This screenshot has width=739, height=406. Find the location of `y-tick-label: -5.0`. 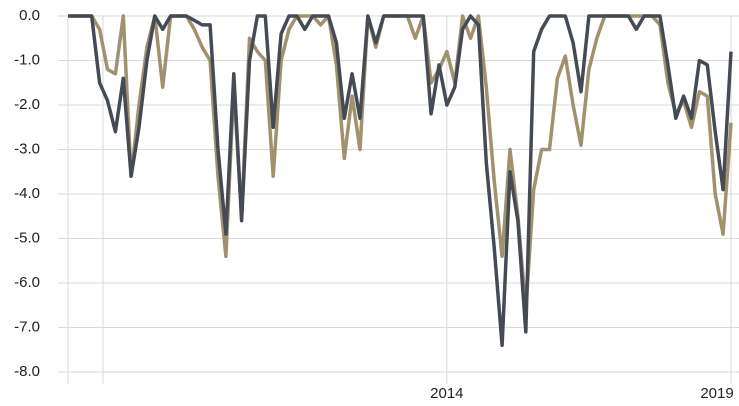

y-tick-label: -5.0 is located at coordinates (27, 237).